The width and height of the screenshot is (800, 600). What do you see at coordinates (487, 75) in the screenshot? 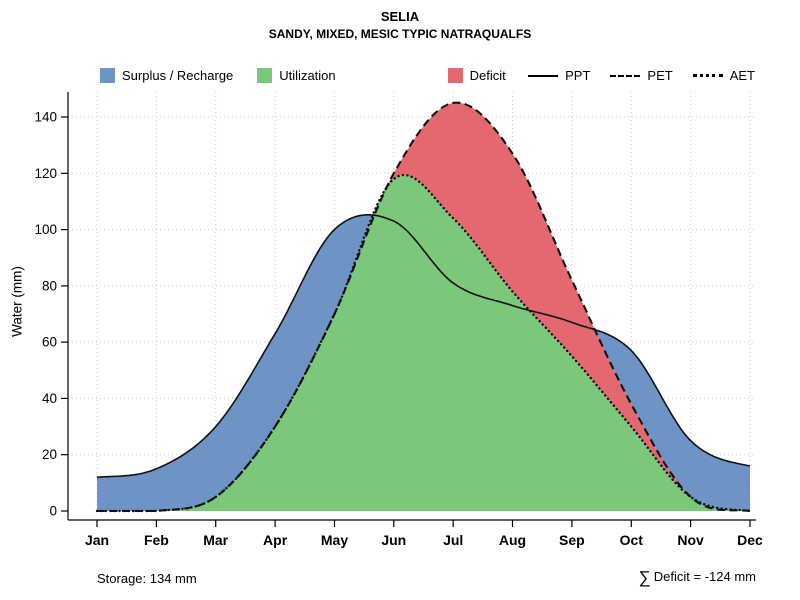
I see `legend-label-deficit: Deficit` at bounding box center [487, 75].